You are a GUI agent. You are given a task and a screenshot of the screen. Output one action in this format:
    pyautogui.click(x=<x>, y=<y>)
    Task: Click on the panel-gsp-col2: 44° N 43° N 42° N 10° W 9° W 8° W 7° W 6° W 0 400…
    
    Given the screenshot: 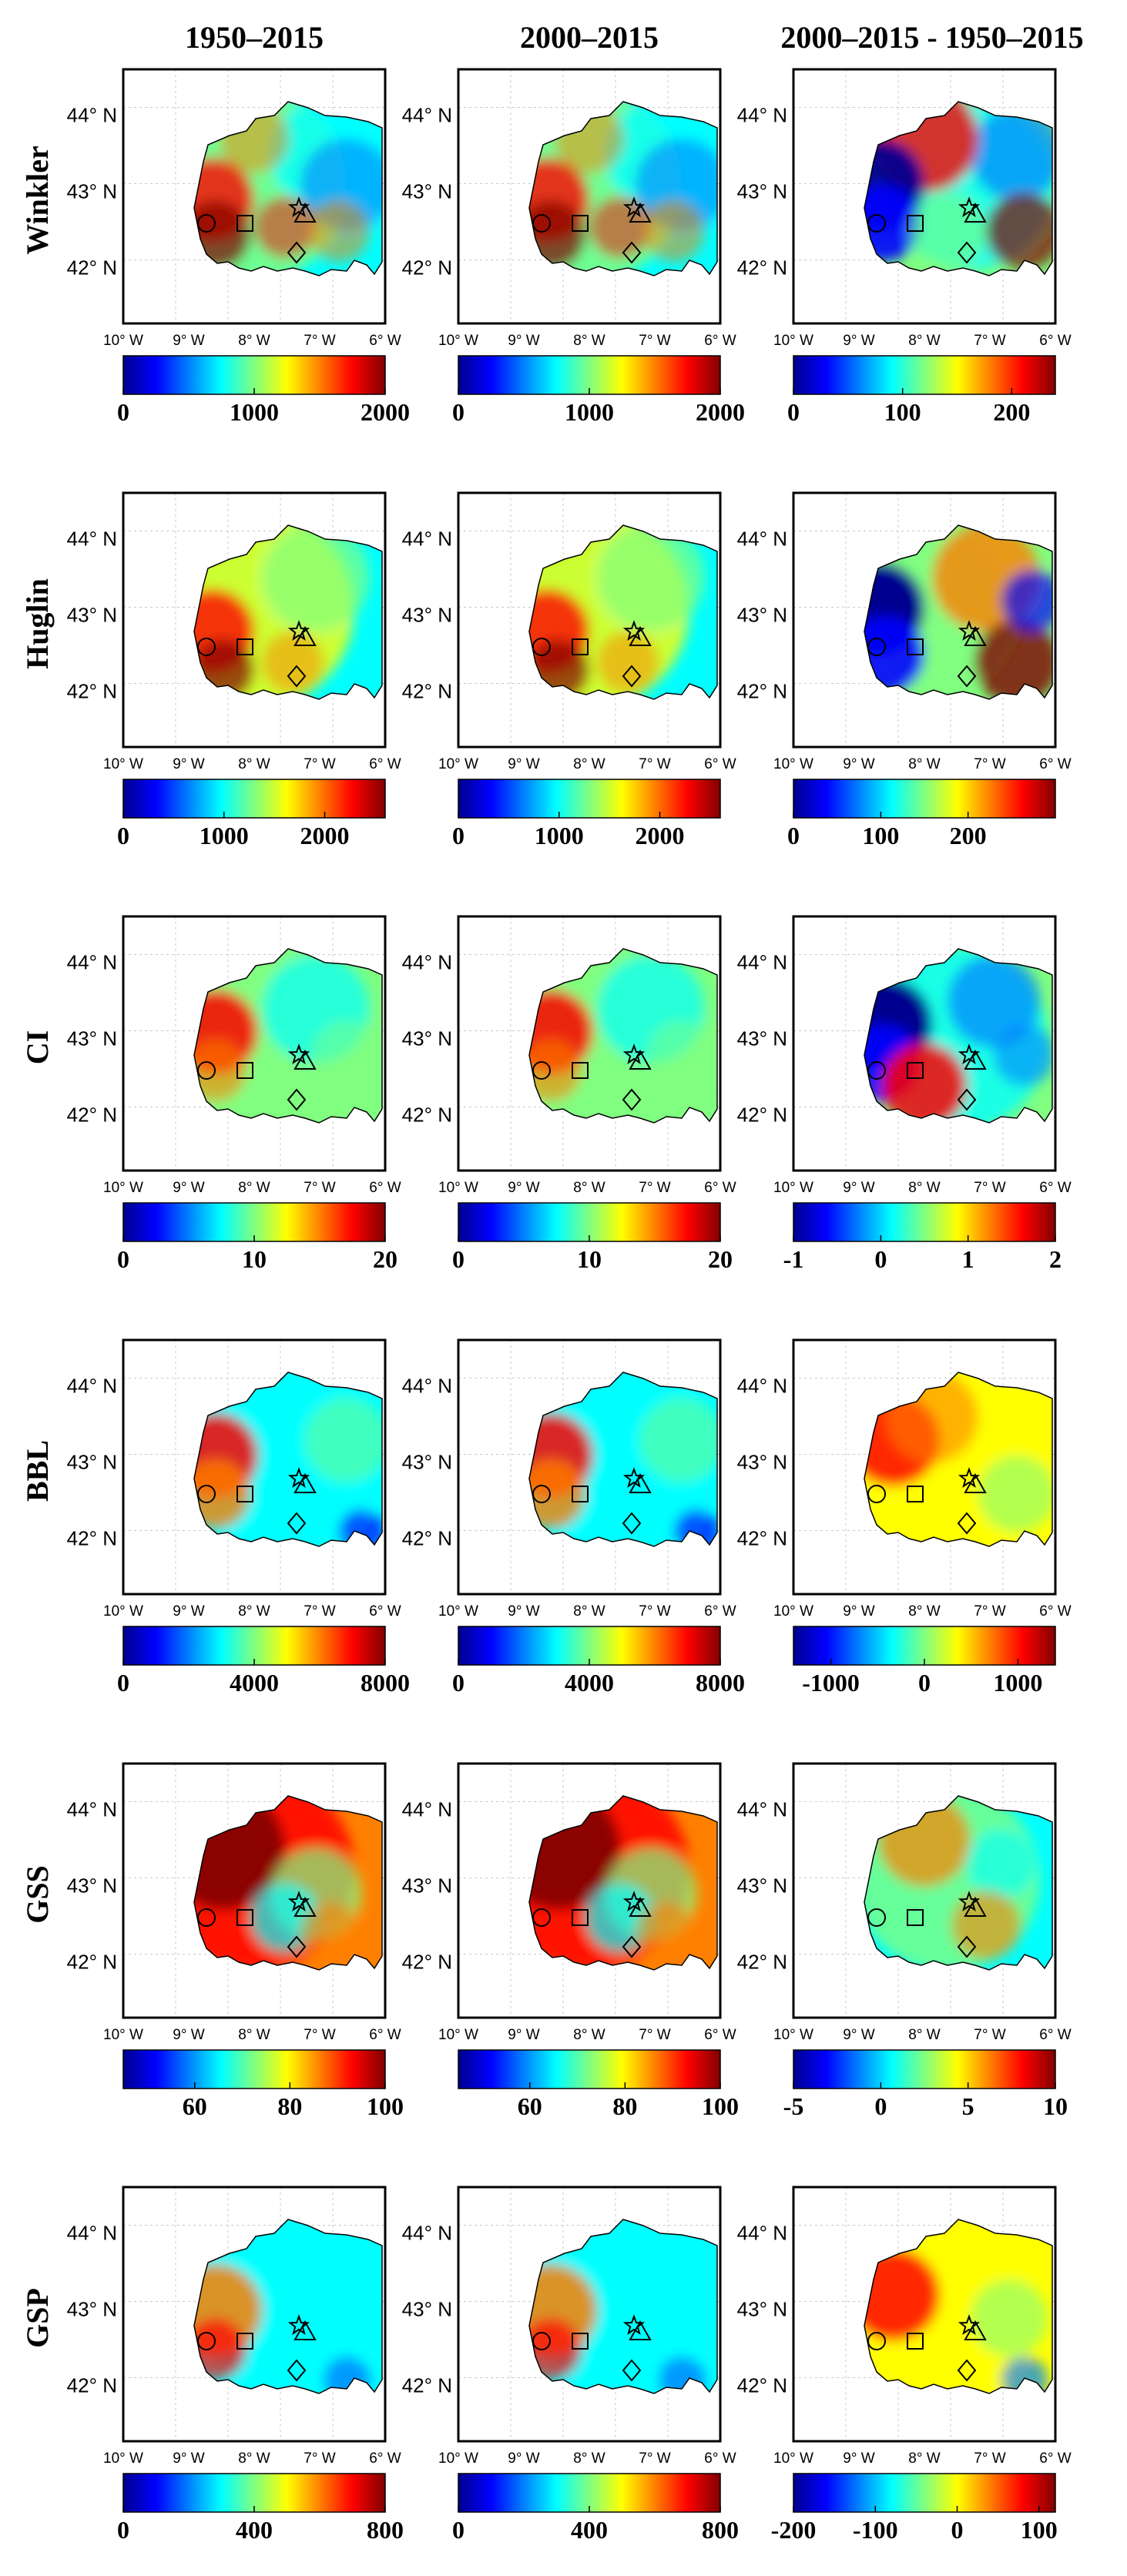 What is the action you would take?
    pyautogui.click(x=570, y=2365)
    